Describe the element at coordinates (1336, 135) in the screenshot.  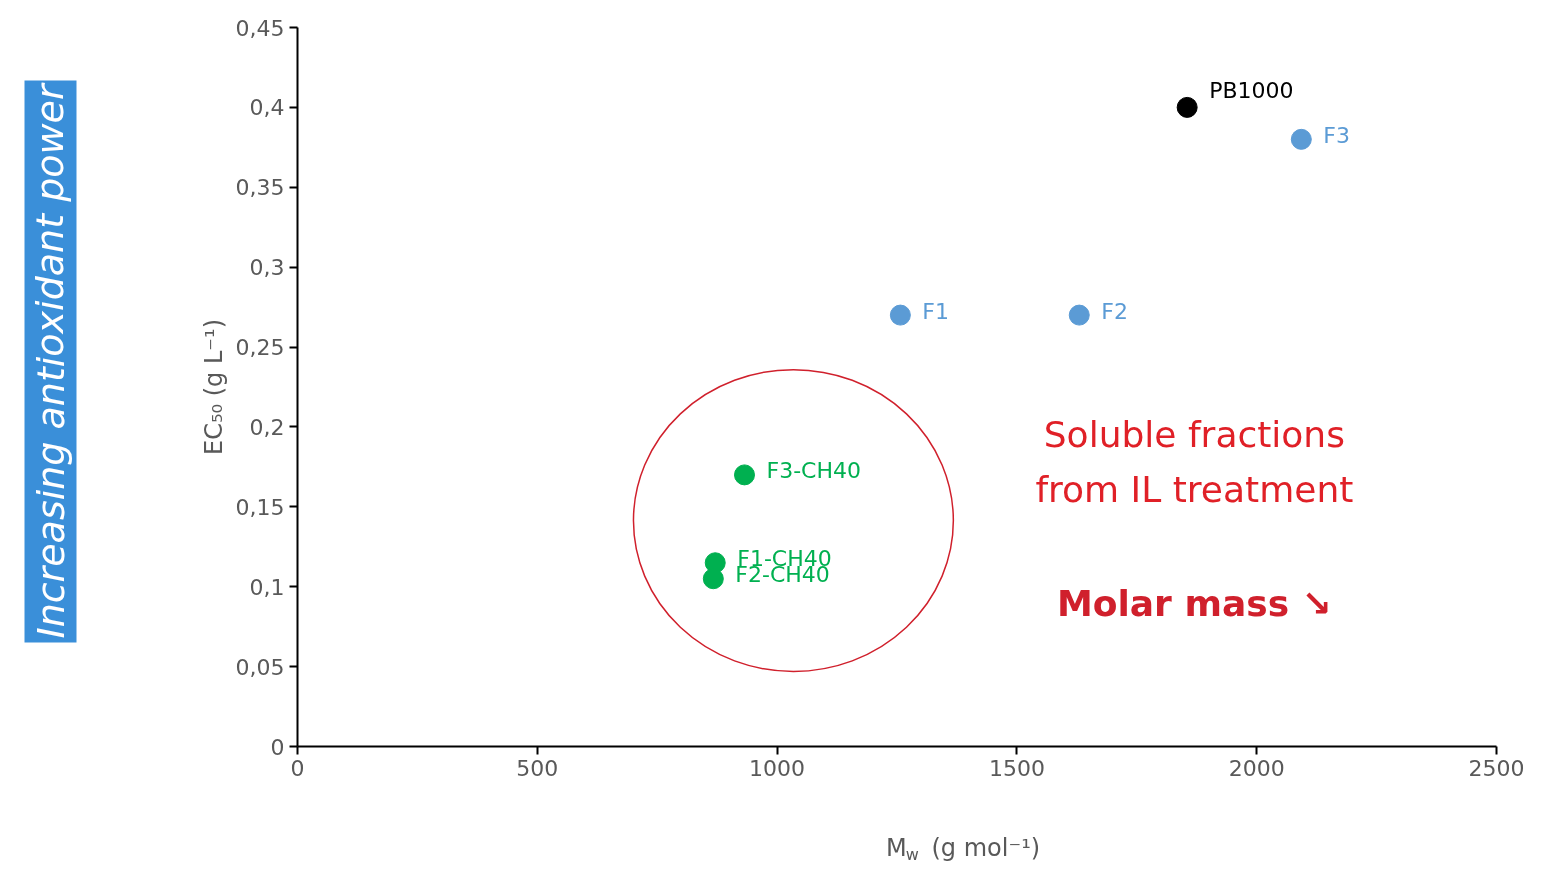
I see `series-label: F3` at that location.